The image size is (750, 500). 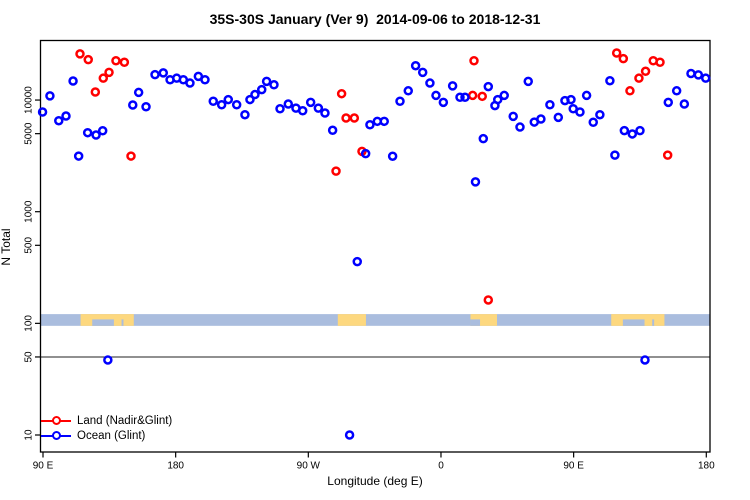 I want to click on legend-item-ocean: Ocean (Glint), so click(x=106, y=435).